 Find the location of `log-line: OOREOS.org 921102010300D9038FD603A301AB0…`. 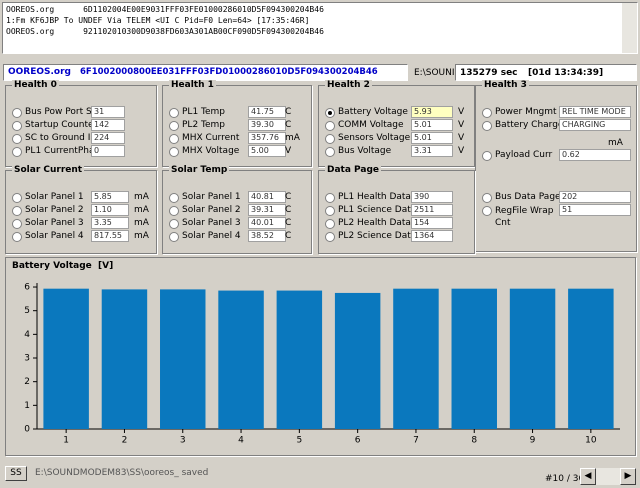

log-line: OOREOS.org 921102010300D9038FD603A301AB0… is located at coordinates (165, 31).